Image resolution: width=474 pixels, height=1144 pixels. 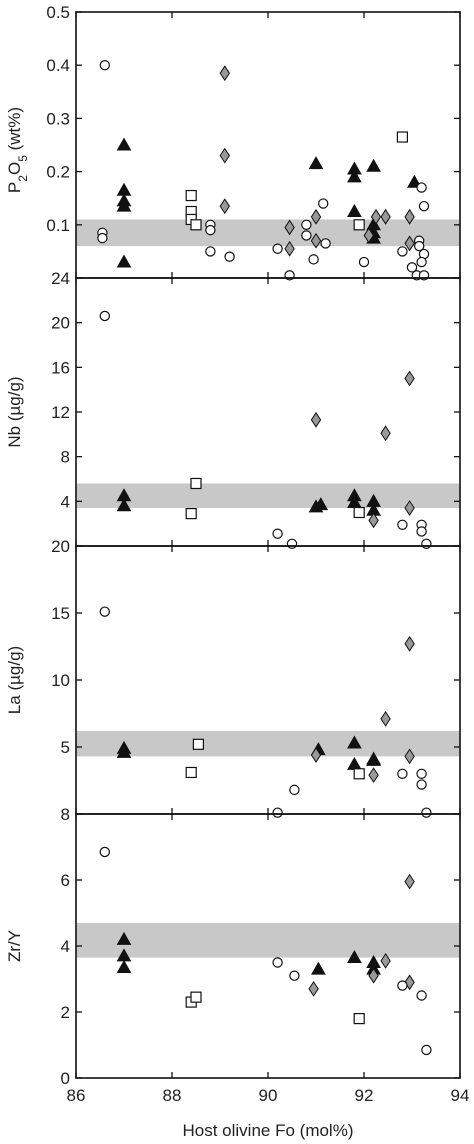 What do you see at coordinates (58, 12) in the screenshot?
I see `p2o5-y-tick-label: 0.5` at bounding box center [58, 12].